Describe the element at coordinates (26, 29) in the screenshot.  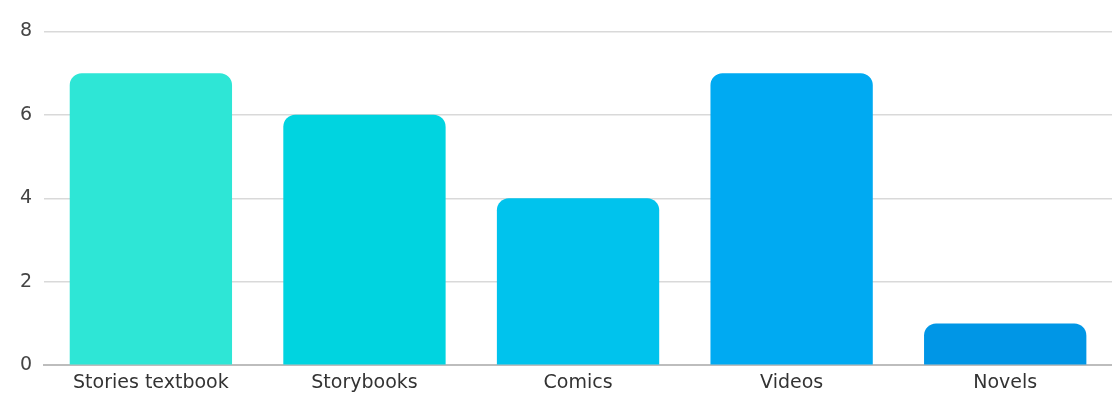
I see `y-tick-label: 8` at that location.